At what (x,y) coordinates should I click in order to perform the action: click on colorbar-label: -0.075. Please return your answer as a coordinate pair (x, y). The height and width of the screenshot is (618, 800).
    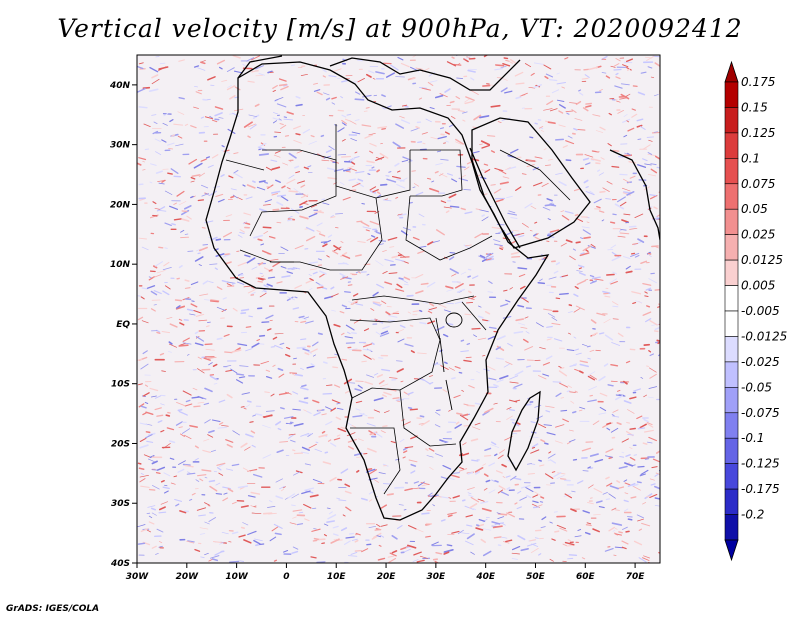
    Looking at the image, I should click on (760, 413).